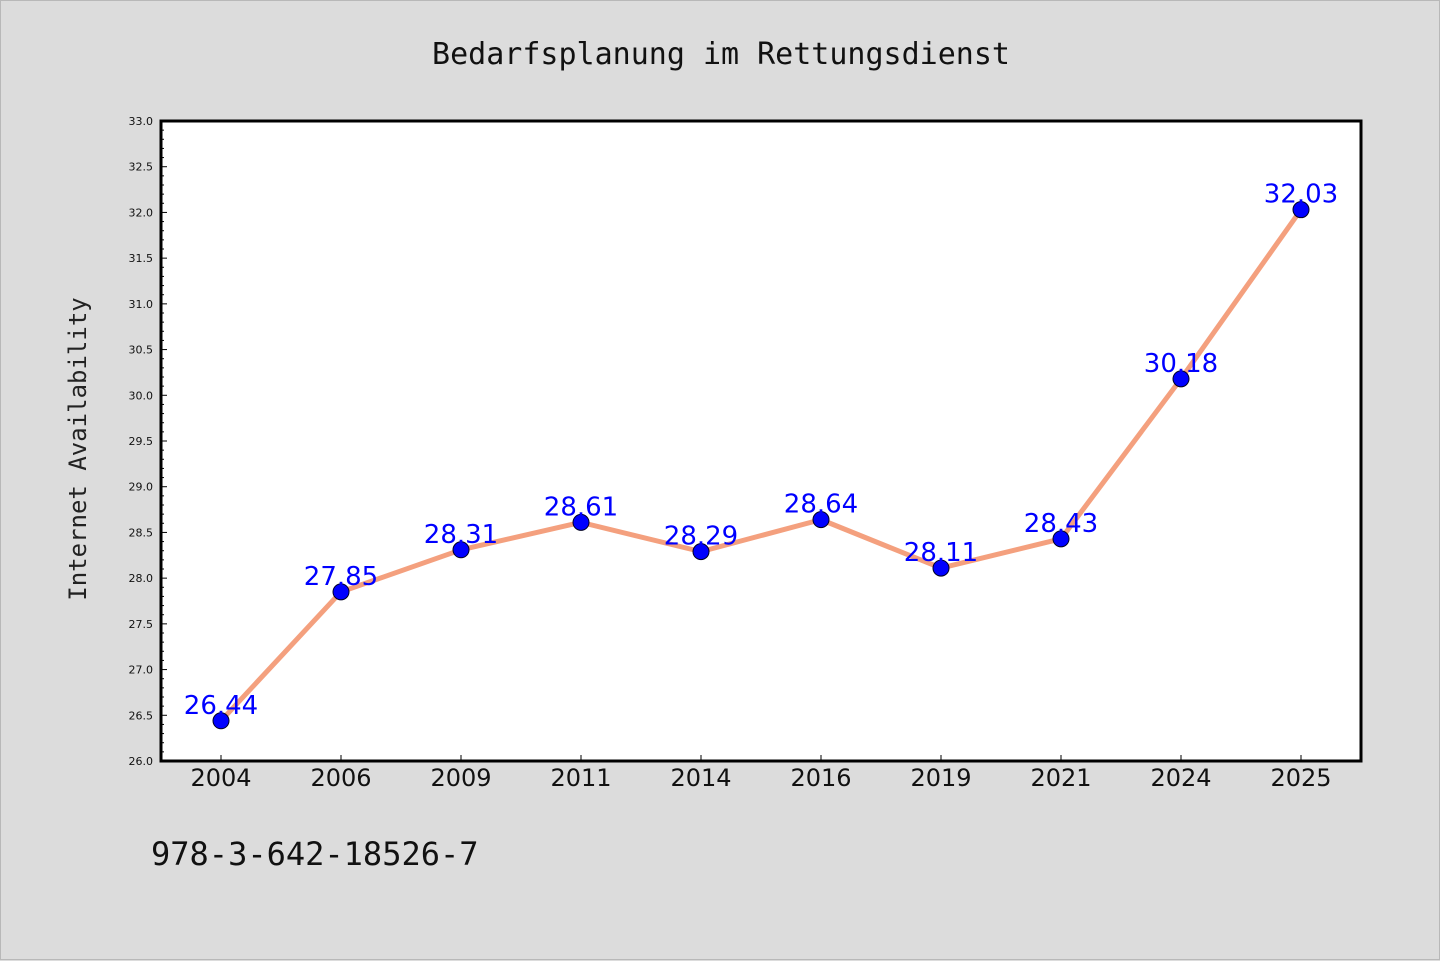 The image size is (1440, 961). What do you see at coordinates (141, 167) in the screenshot?
I see `y-tick-label: 32.5` at bounding box center [141, 167].